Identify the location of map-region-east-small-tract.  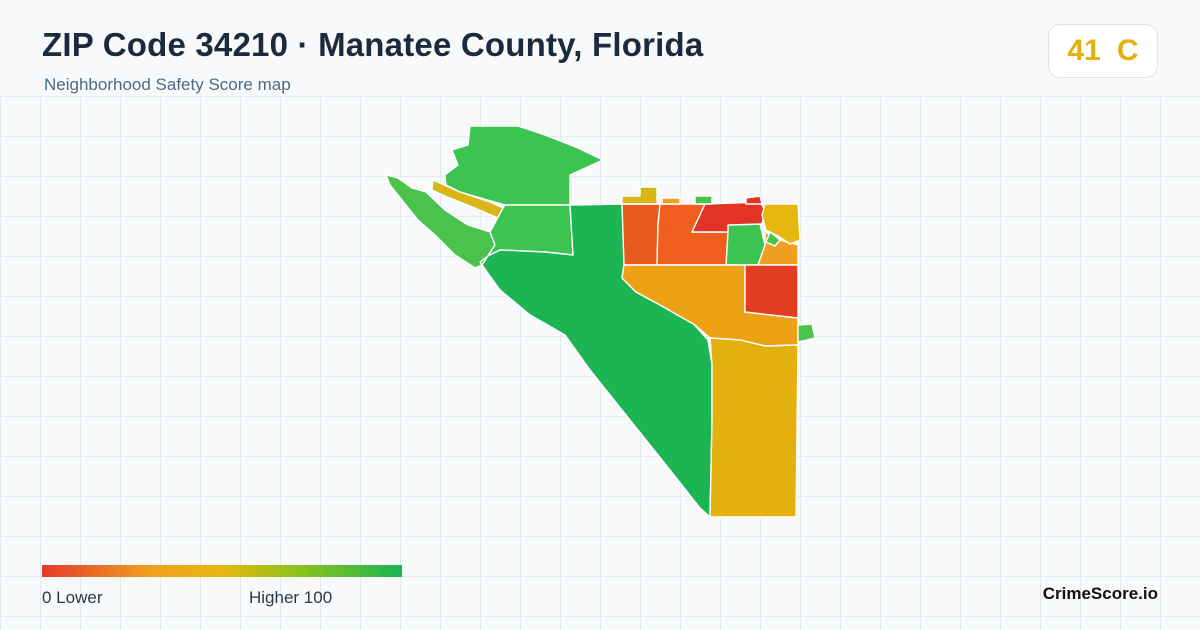
(745, 244).